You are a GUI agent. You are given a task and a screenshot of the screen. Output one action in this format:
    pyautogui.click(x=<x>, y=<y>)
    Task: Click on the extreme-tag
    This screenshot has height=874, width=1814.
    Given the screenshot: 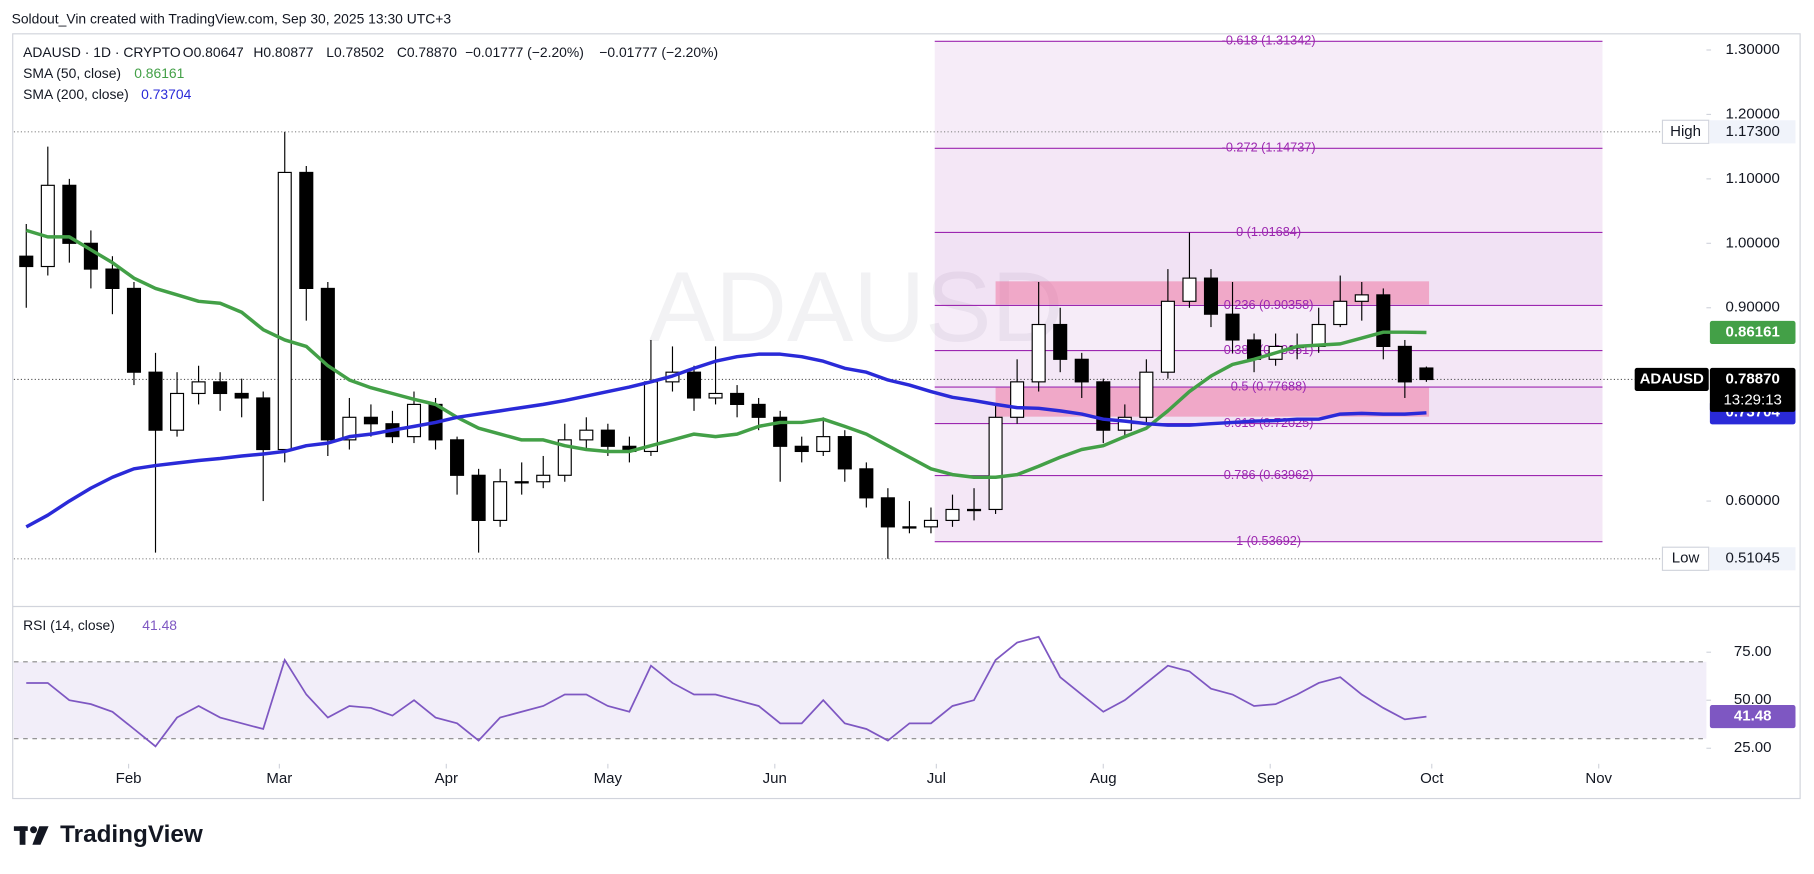 What is the action you would take?
    pyautogui.click(x=1685, y=558)
    